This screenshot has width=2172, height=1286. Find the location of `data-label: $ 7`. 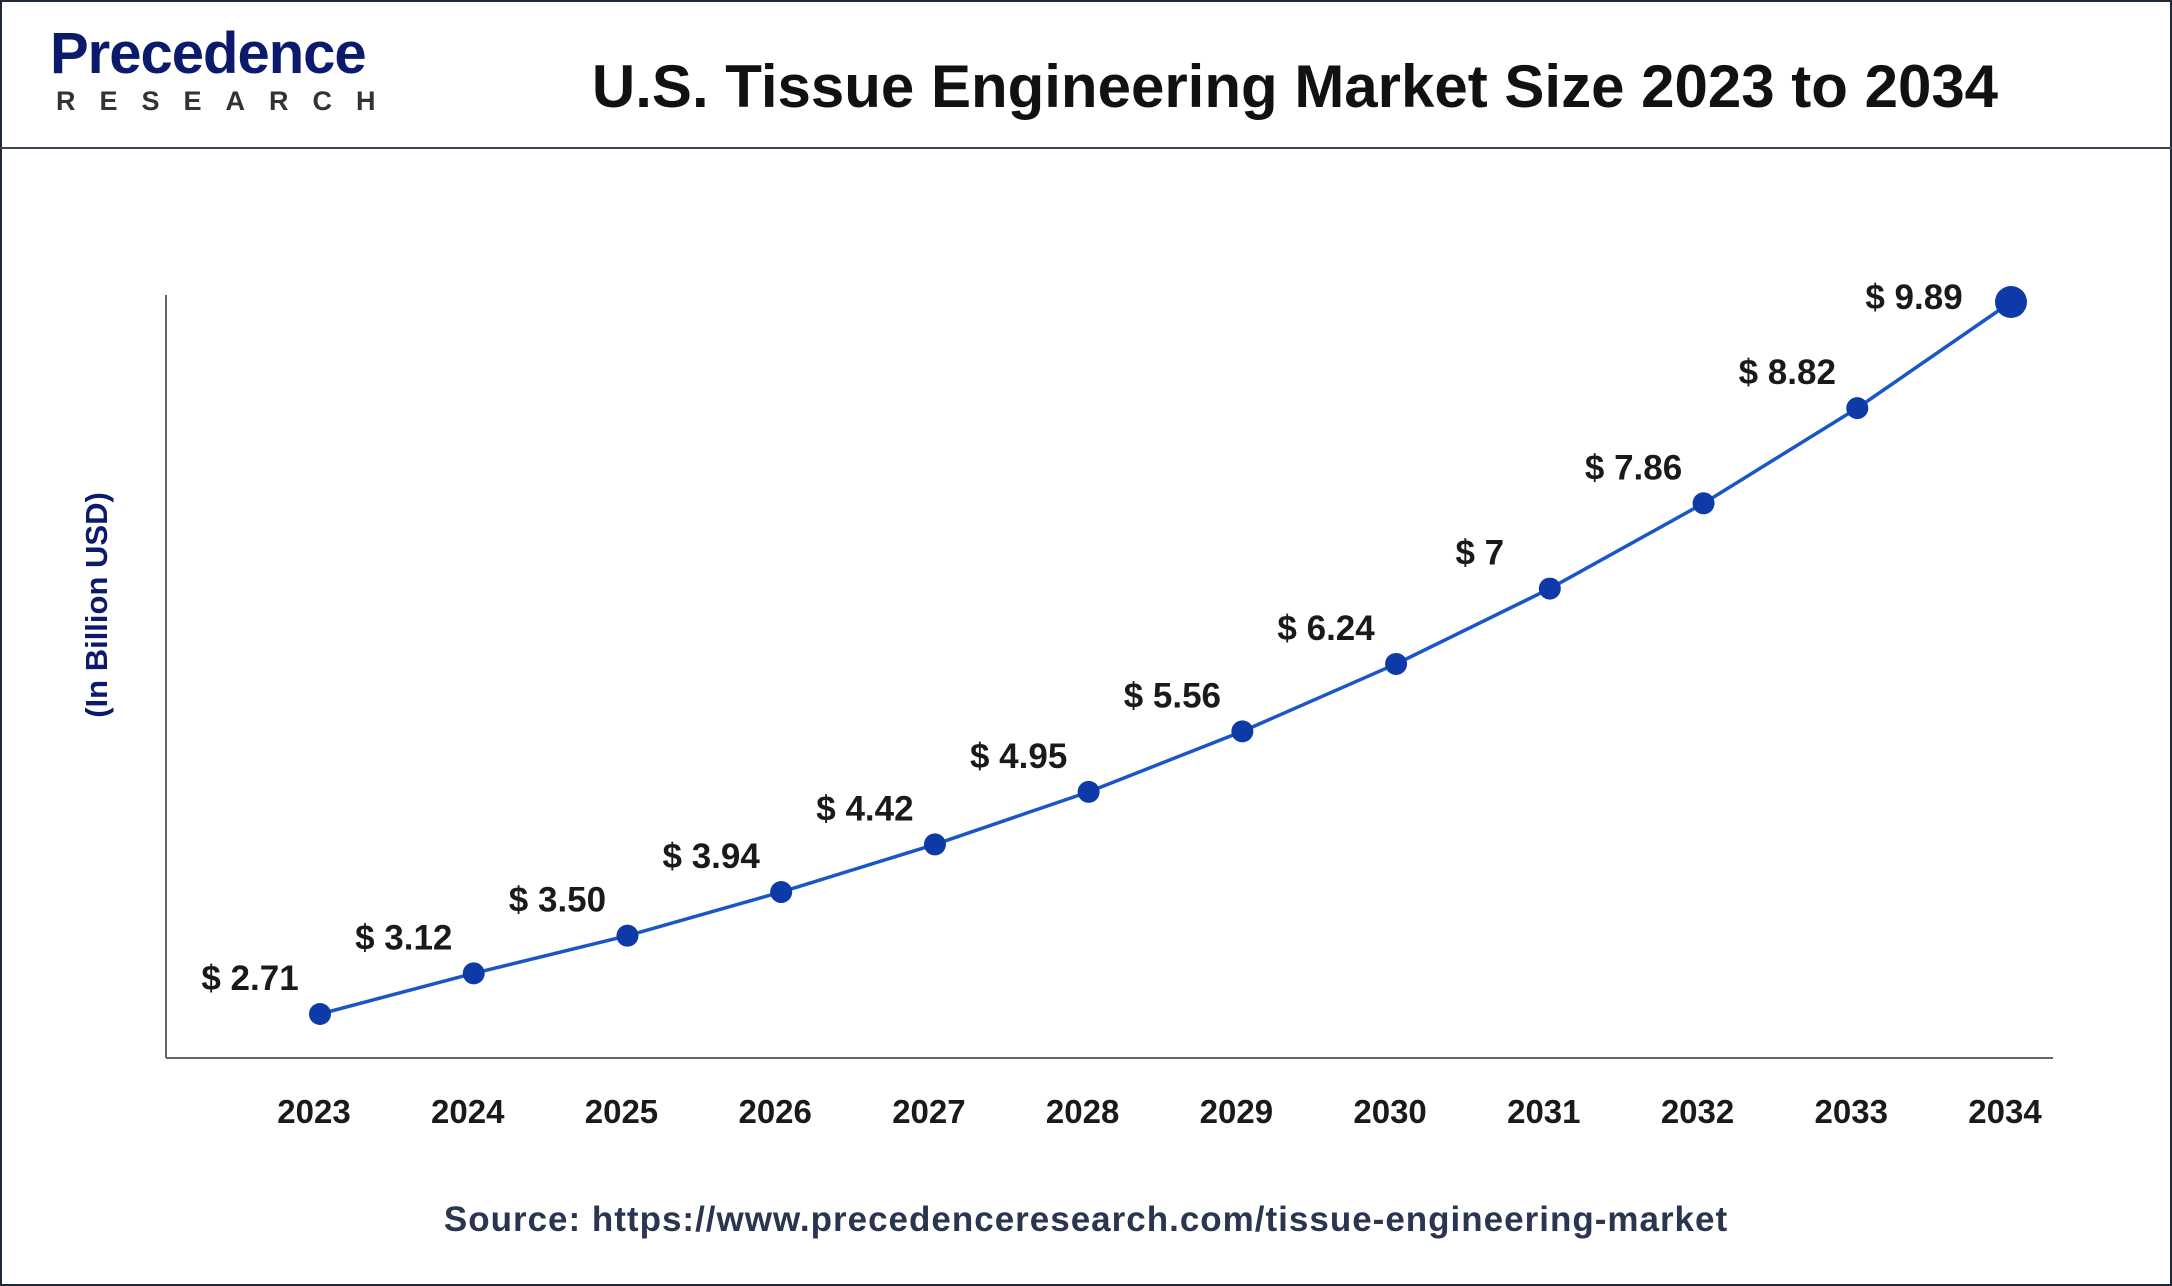

data-label: $ 7 is located at coordinates (1479, 553).